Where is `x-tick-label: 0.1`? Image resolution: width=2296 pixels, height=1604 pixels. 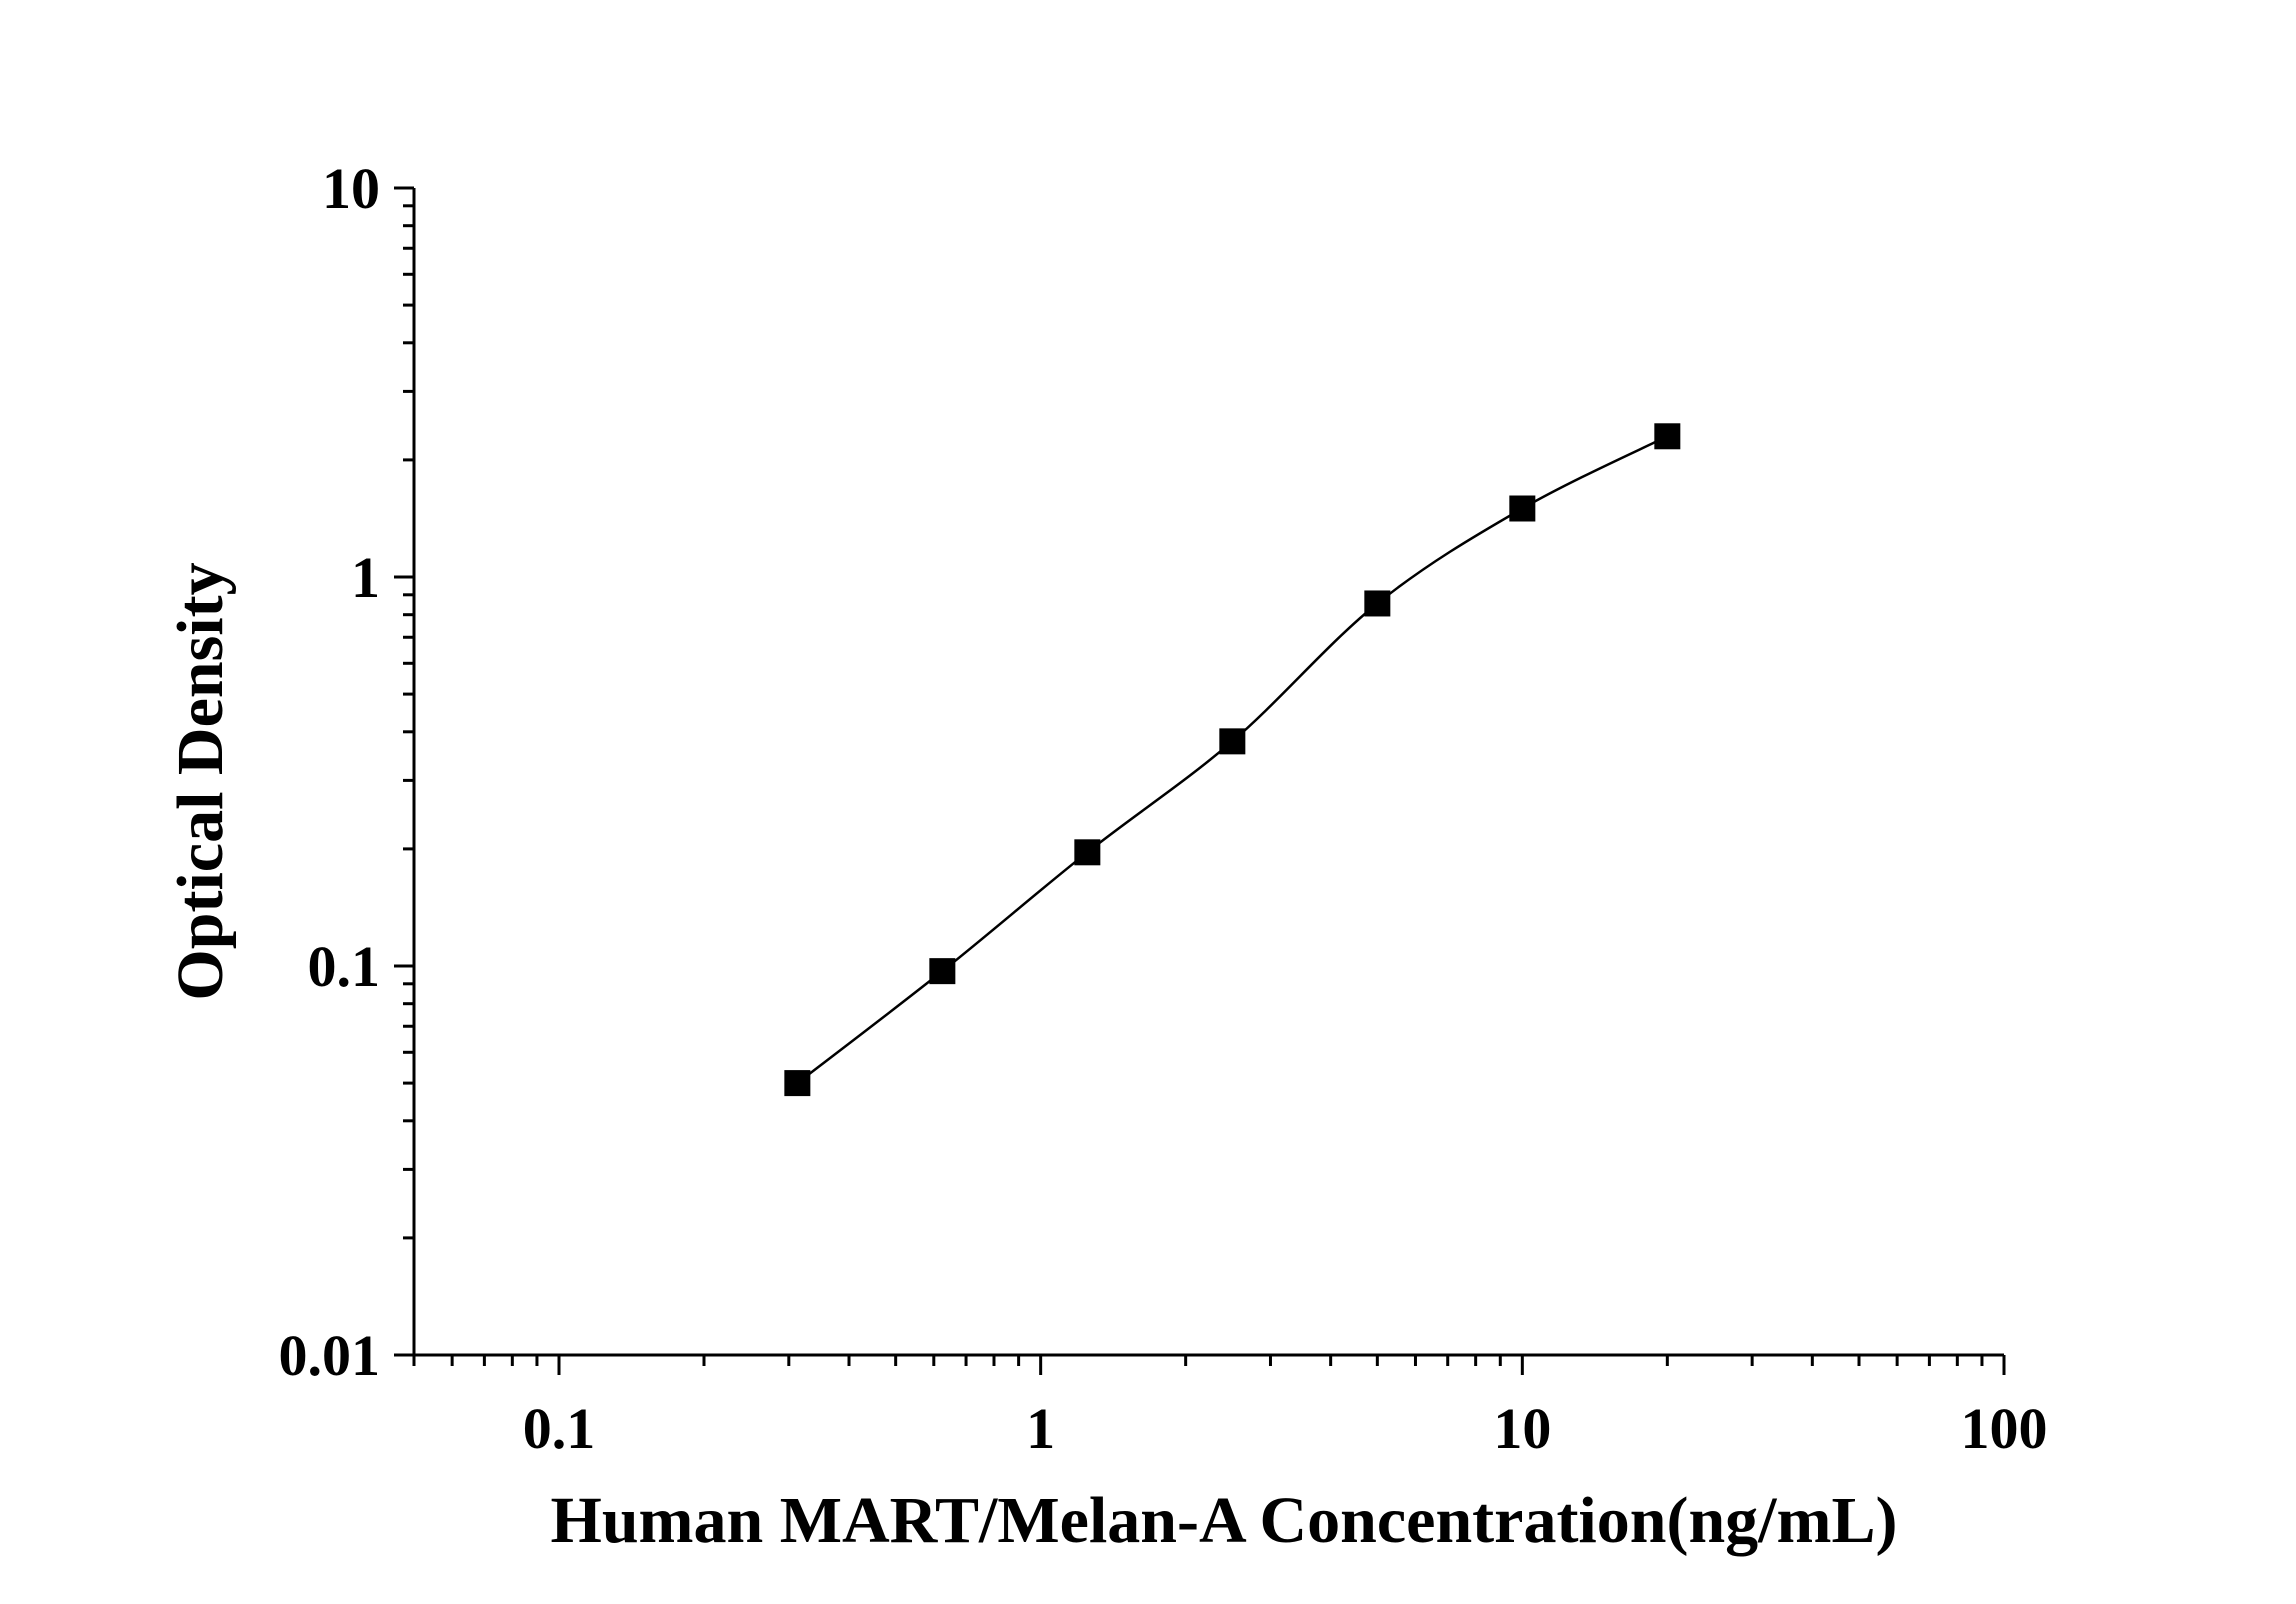
x-tick-label: 0.1 is located at coordinates (559, 1428).